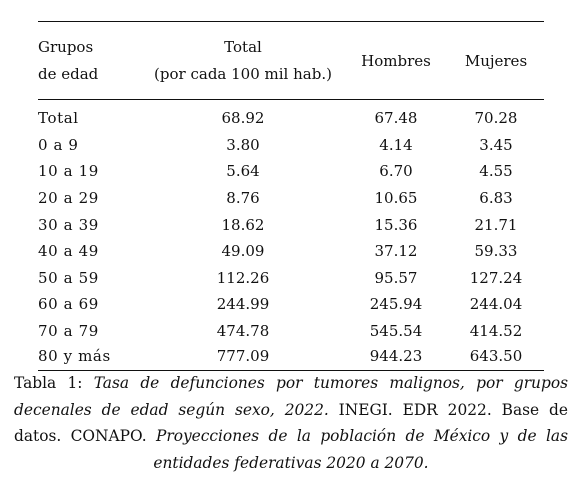 The width and height of the screenshot is (581, 481). I want to click on cell-men: 4.14, so click(396, 144).